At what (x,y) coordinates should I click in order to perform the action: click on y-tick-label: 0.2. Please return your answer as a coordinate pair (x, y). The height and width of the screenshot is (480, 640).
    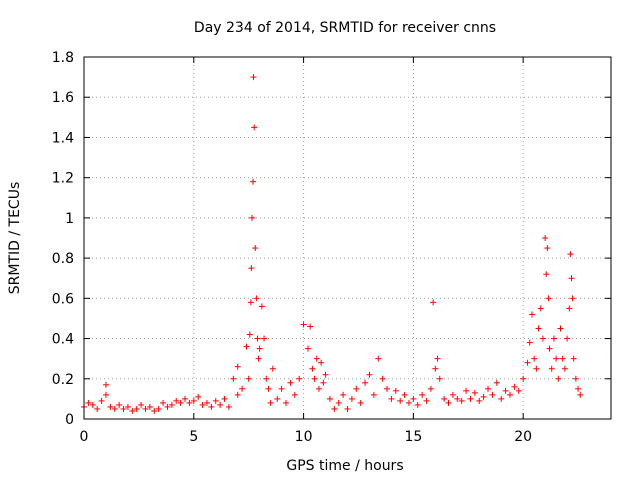
    Looking at the image, I should click on (63, 380).